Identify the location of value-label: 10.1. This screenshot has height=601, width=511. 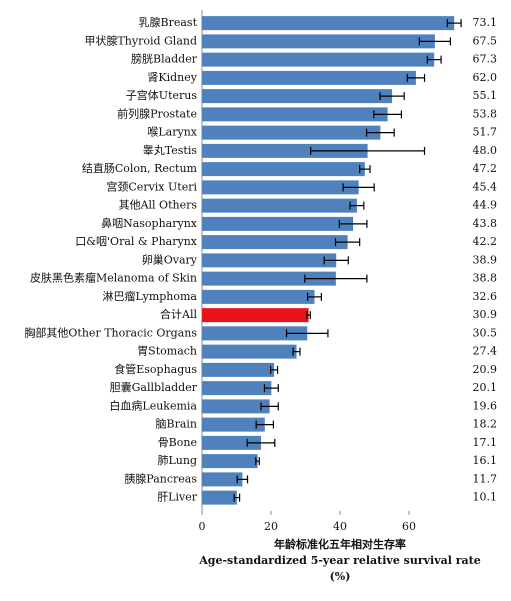
(485, 497).